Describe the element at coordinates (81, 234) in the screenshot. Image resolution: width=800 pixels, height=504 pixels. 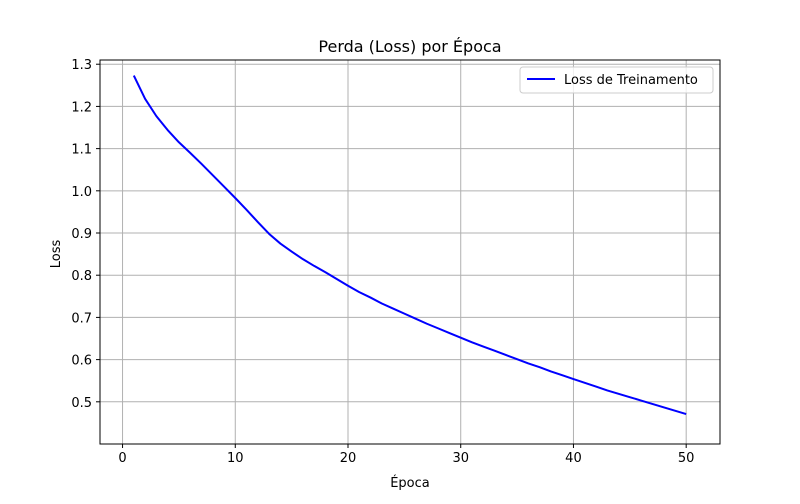
I see `y-tick-label: 0.9` at that location.